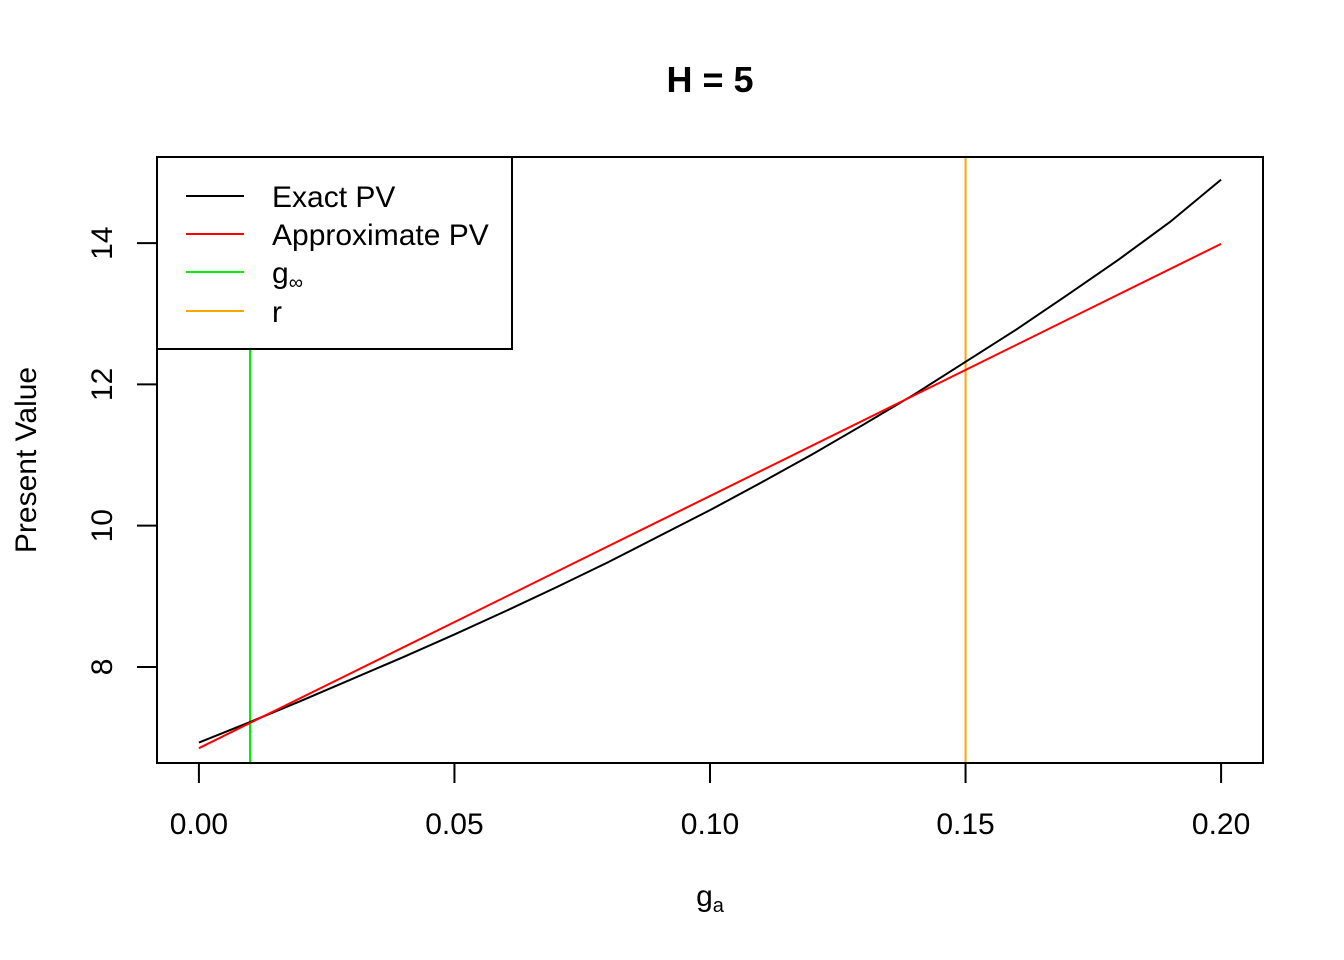 The height and width of the screenshot is (960, 1344). What do you see at coordinates (454, 824) in the screenshot?
I see `x-tick-label: 0.05` at bounding box center [454, 824].